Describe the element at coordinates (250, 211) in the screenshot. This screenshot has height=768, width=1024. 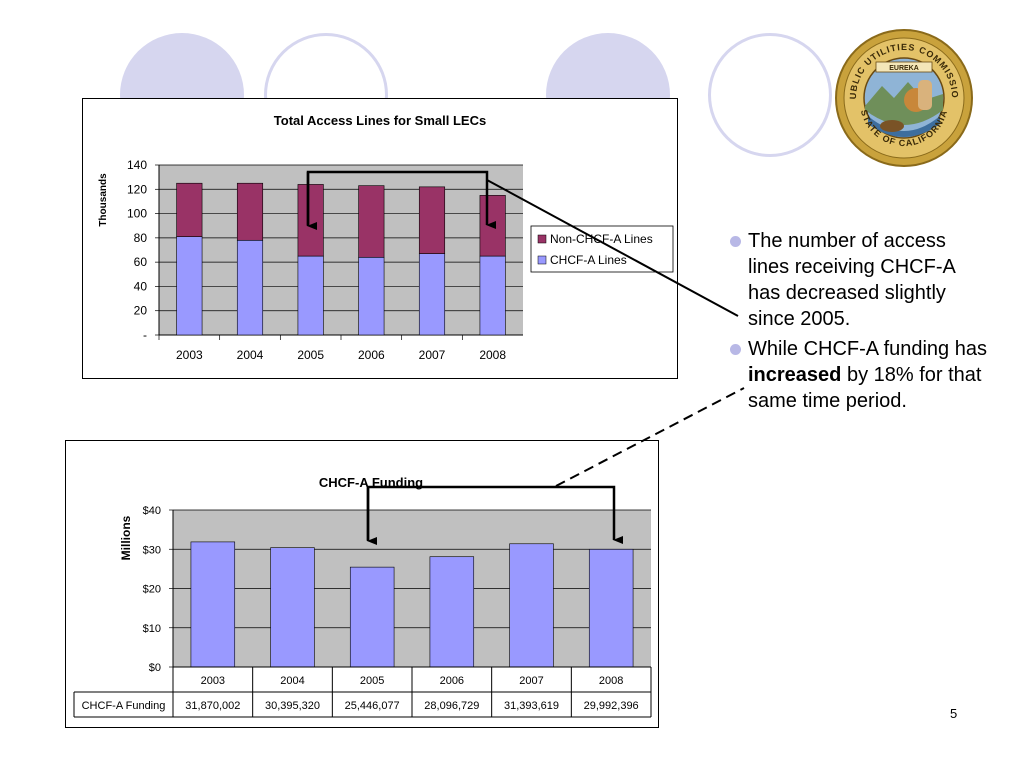
I see `access-lines-bar-non-chcfa-2004` at that location.